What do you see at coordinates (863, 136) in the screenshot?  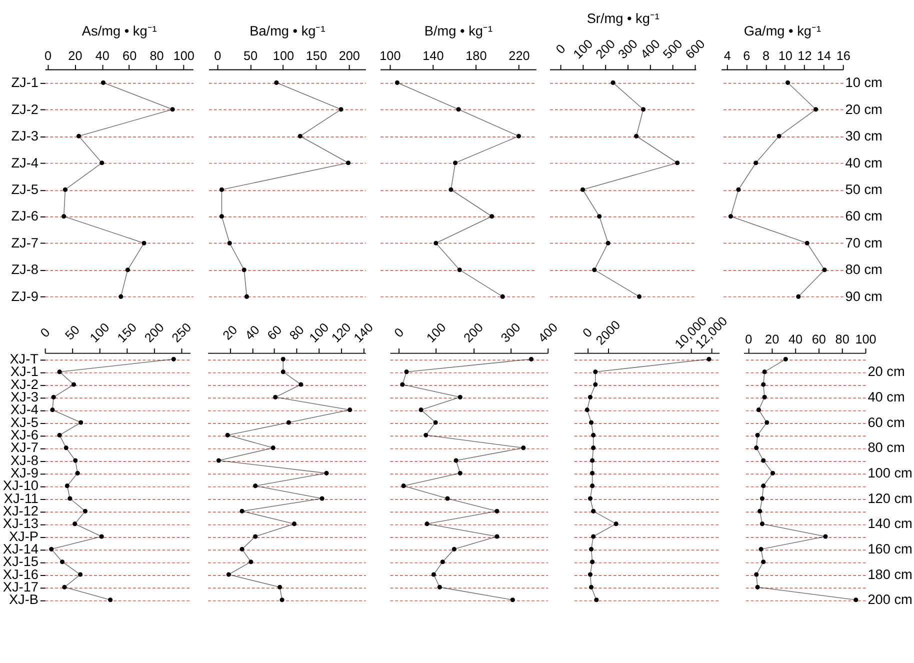 I see `y2-tick-label: 30 cm` at bounding box center [863, 136].